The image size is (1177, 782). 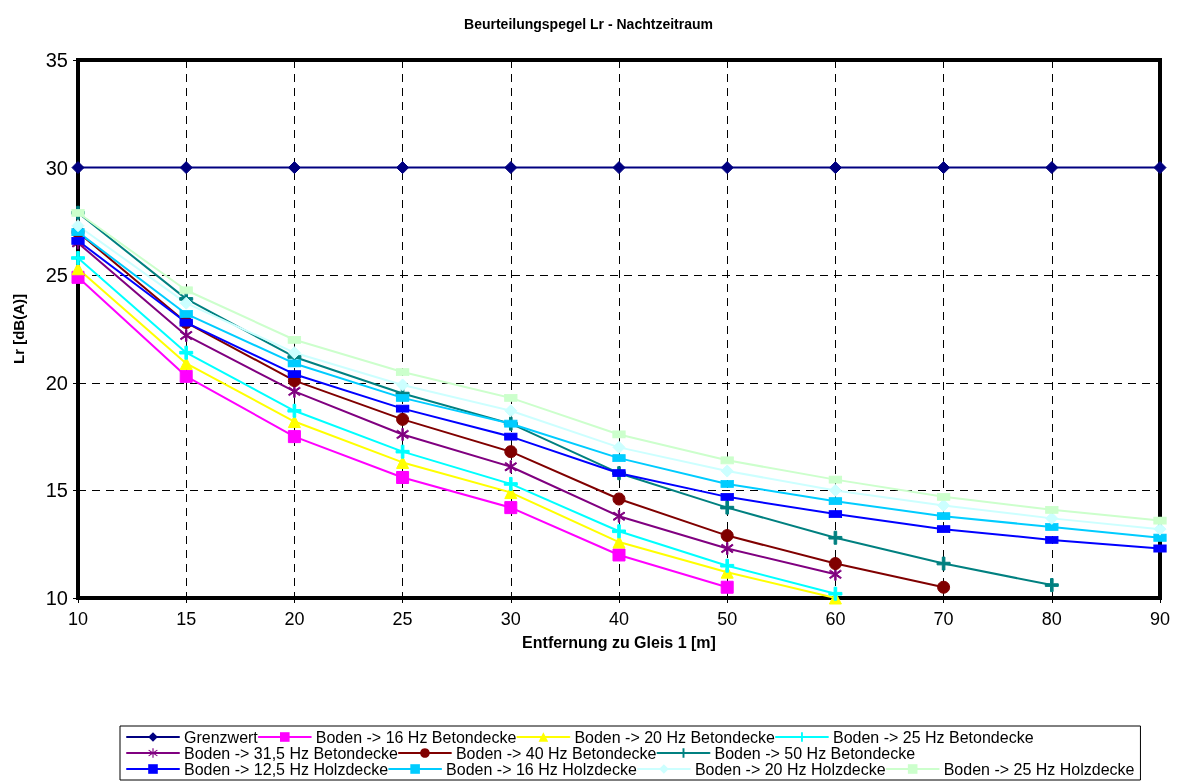 I want to click on y-tick-label: 15, so click(x=56, y=490).